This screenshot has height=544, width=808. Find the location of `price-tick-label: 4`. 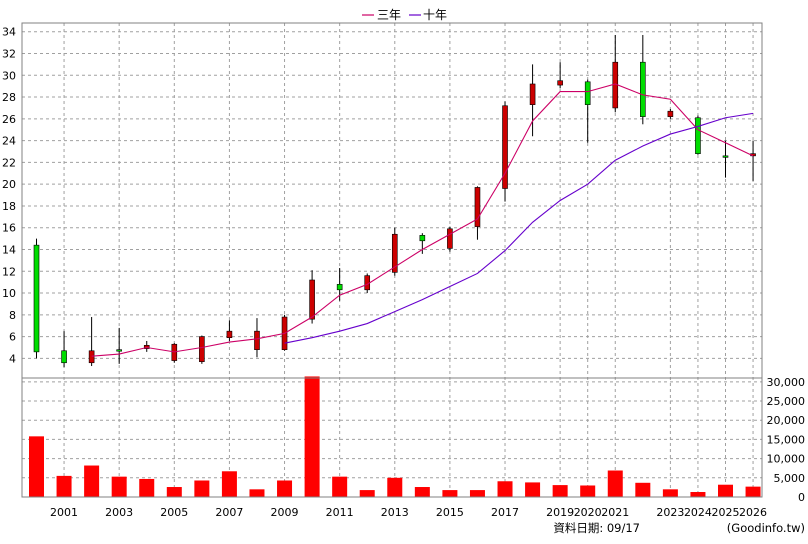

price-tick-label: 4 is located at coordinates (12, 358).